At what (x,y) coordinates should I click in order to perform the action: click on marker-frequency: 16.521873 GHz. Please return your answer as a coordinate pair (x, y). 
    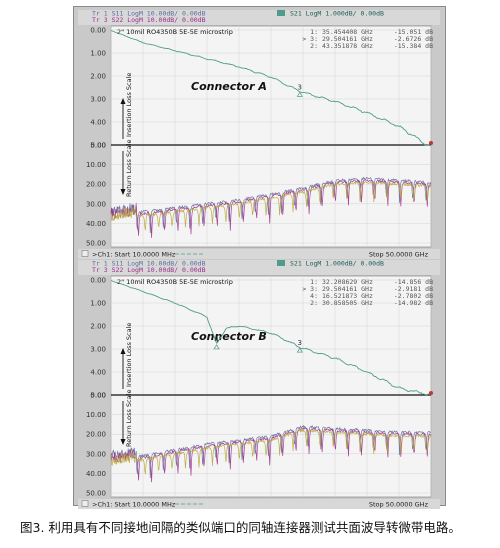
    Looking at the image, I should click on (347, 296).